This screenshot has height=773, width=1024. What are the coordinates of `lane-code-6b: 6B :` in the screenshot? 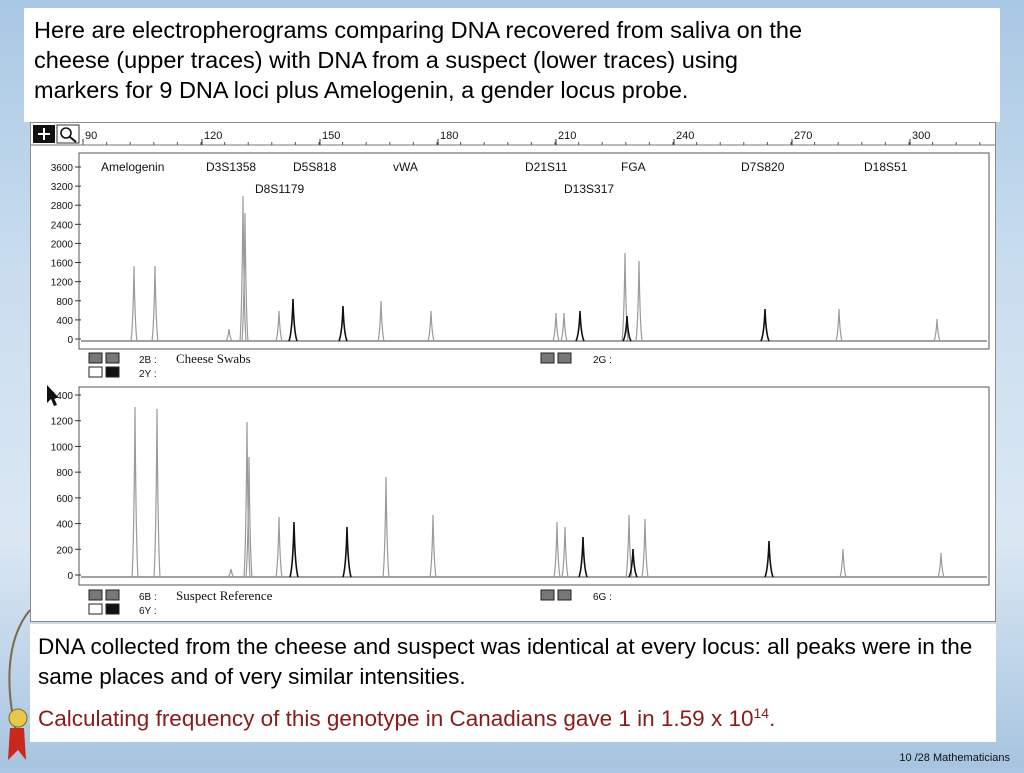 It's located at (148, 597).